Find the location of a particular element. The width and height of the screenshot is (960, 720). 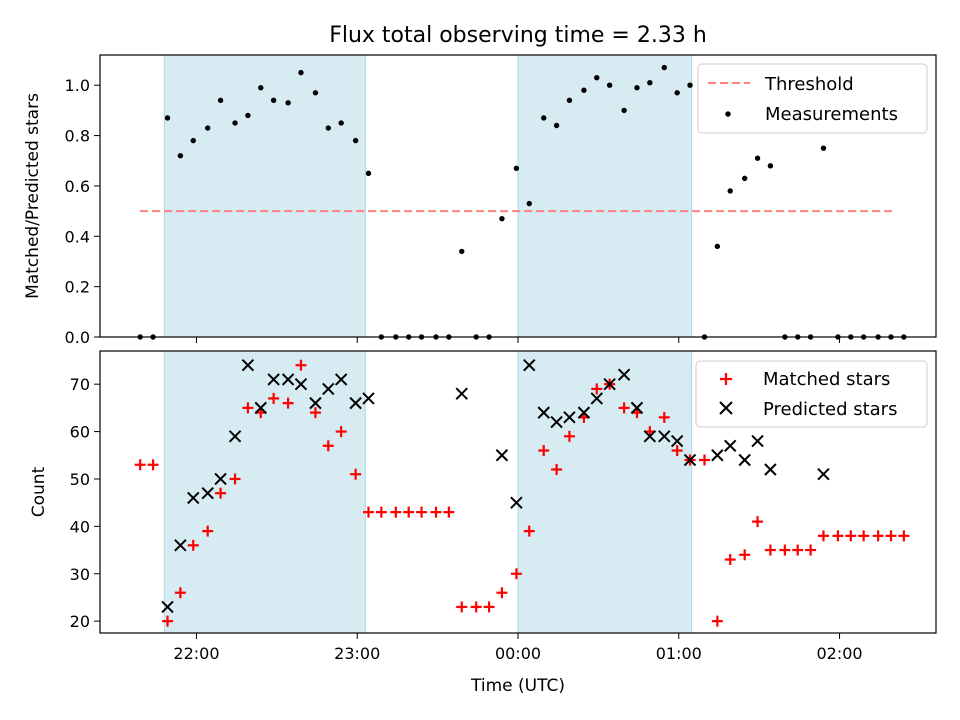

legend-measurement-swatch is located at coordinates (728, 114).